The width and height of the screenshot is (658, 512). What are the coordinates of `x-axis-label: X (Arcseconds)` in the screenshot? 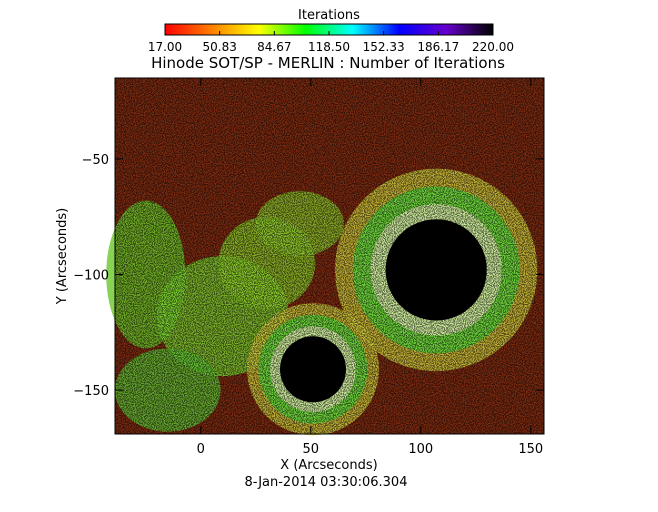 It's located at (328, 465).